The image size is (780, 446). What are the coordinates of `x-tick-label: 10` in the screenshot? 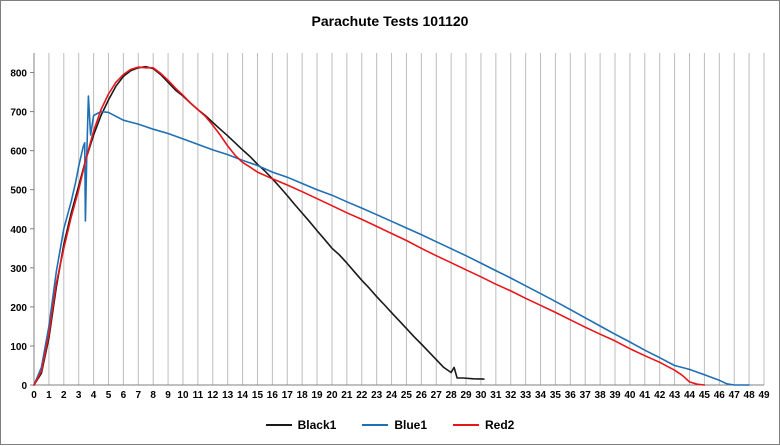 It's located at (183, 395).